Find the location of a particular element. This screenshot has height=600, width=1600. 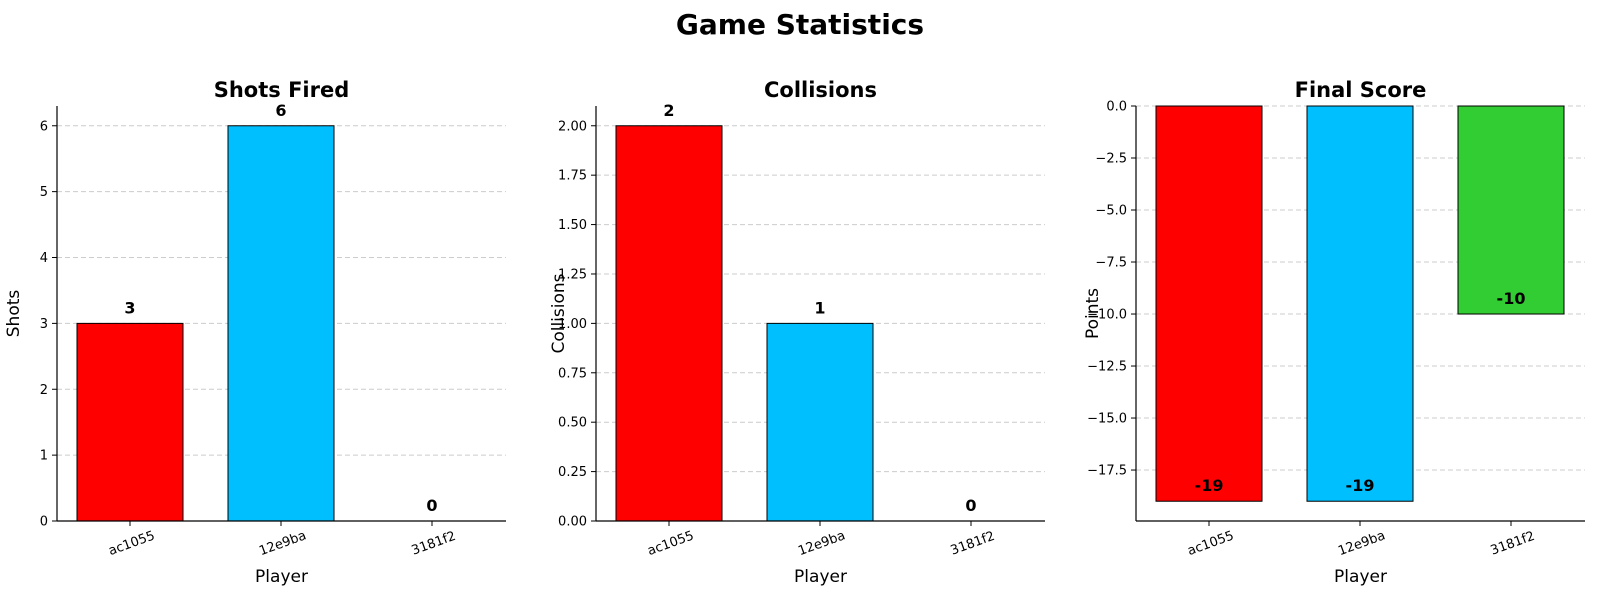

shots-fired-value-label-ac1055: 3 is located at coordinates (129, 307).